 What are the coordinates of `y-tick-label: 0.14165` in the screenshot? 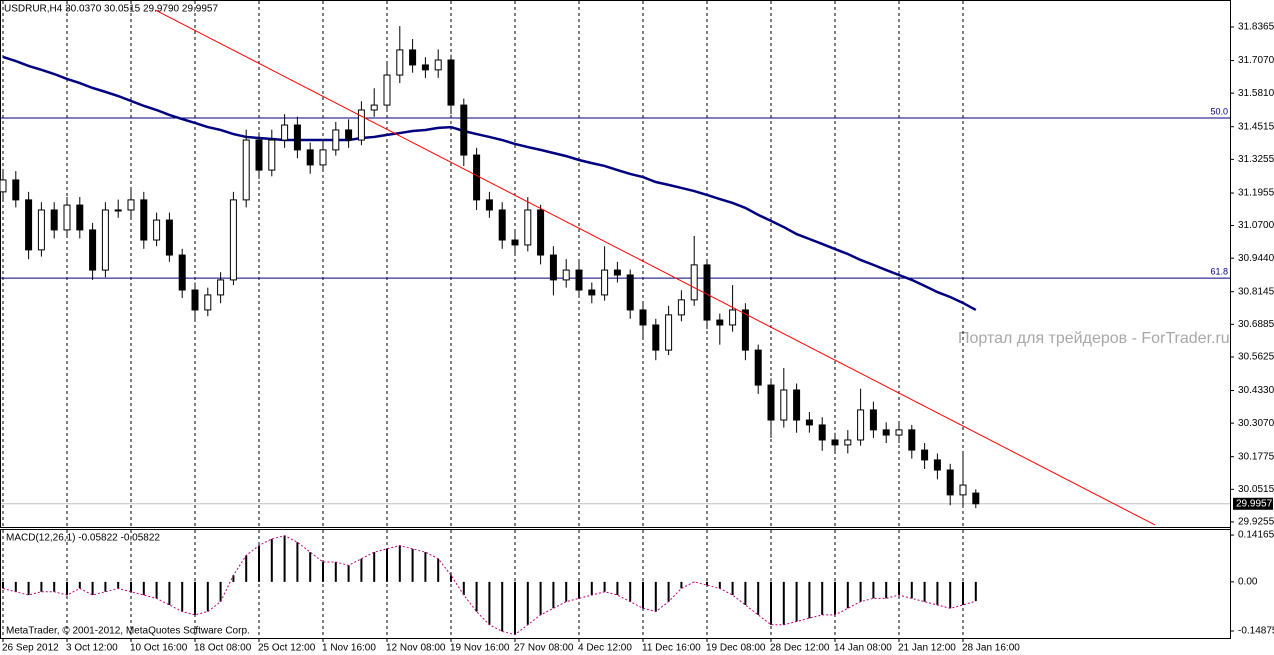 It's located at (1256, 535).